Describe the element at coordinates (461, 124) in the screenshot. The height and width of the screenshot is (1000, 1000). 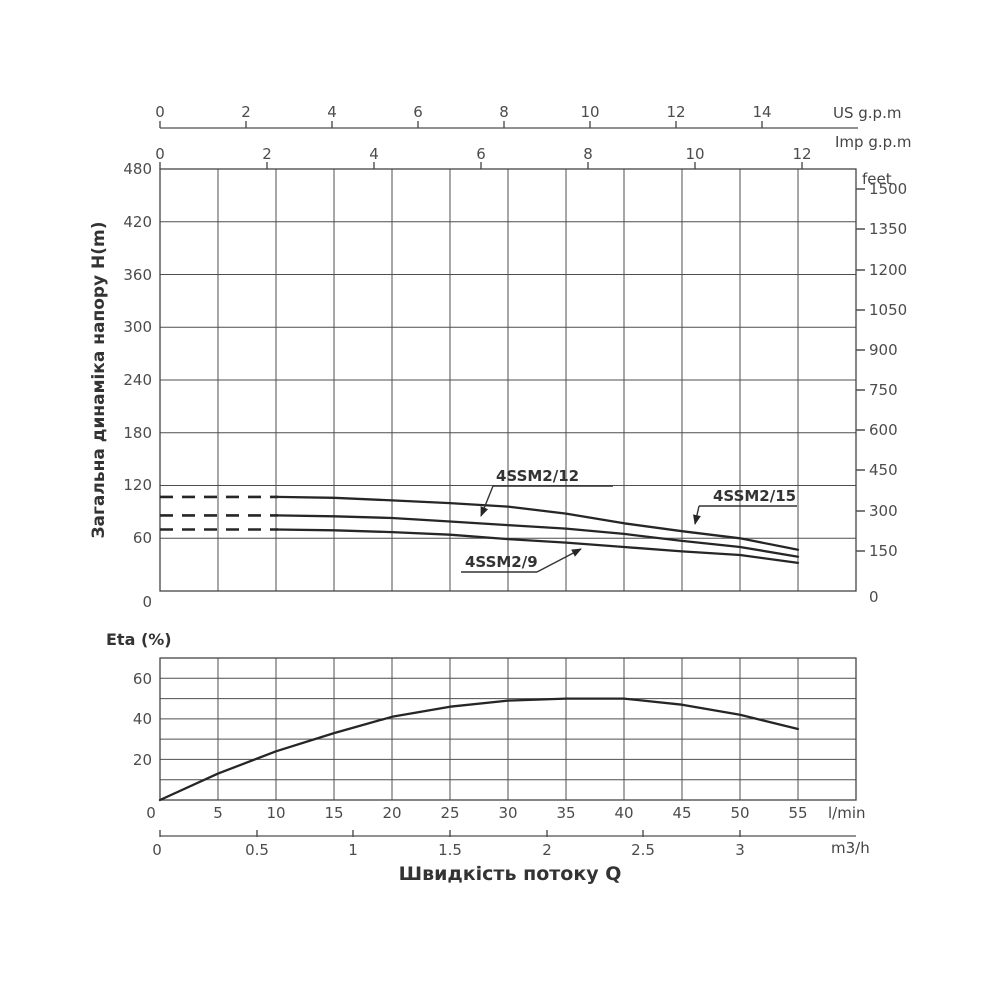
I see `us-gpm-ticks` at that location.